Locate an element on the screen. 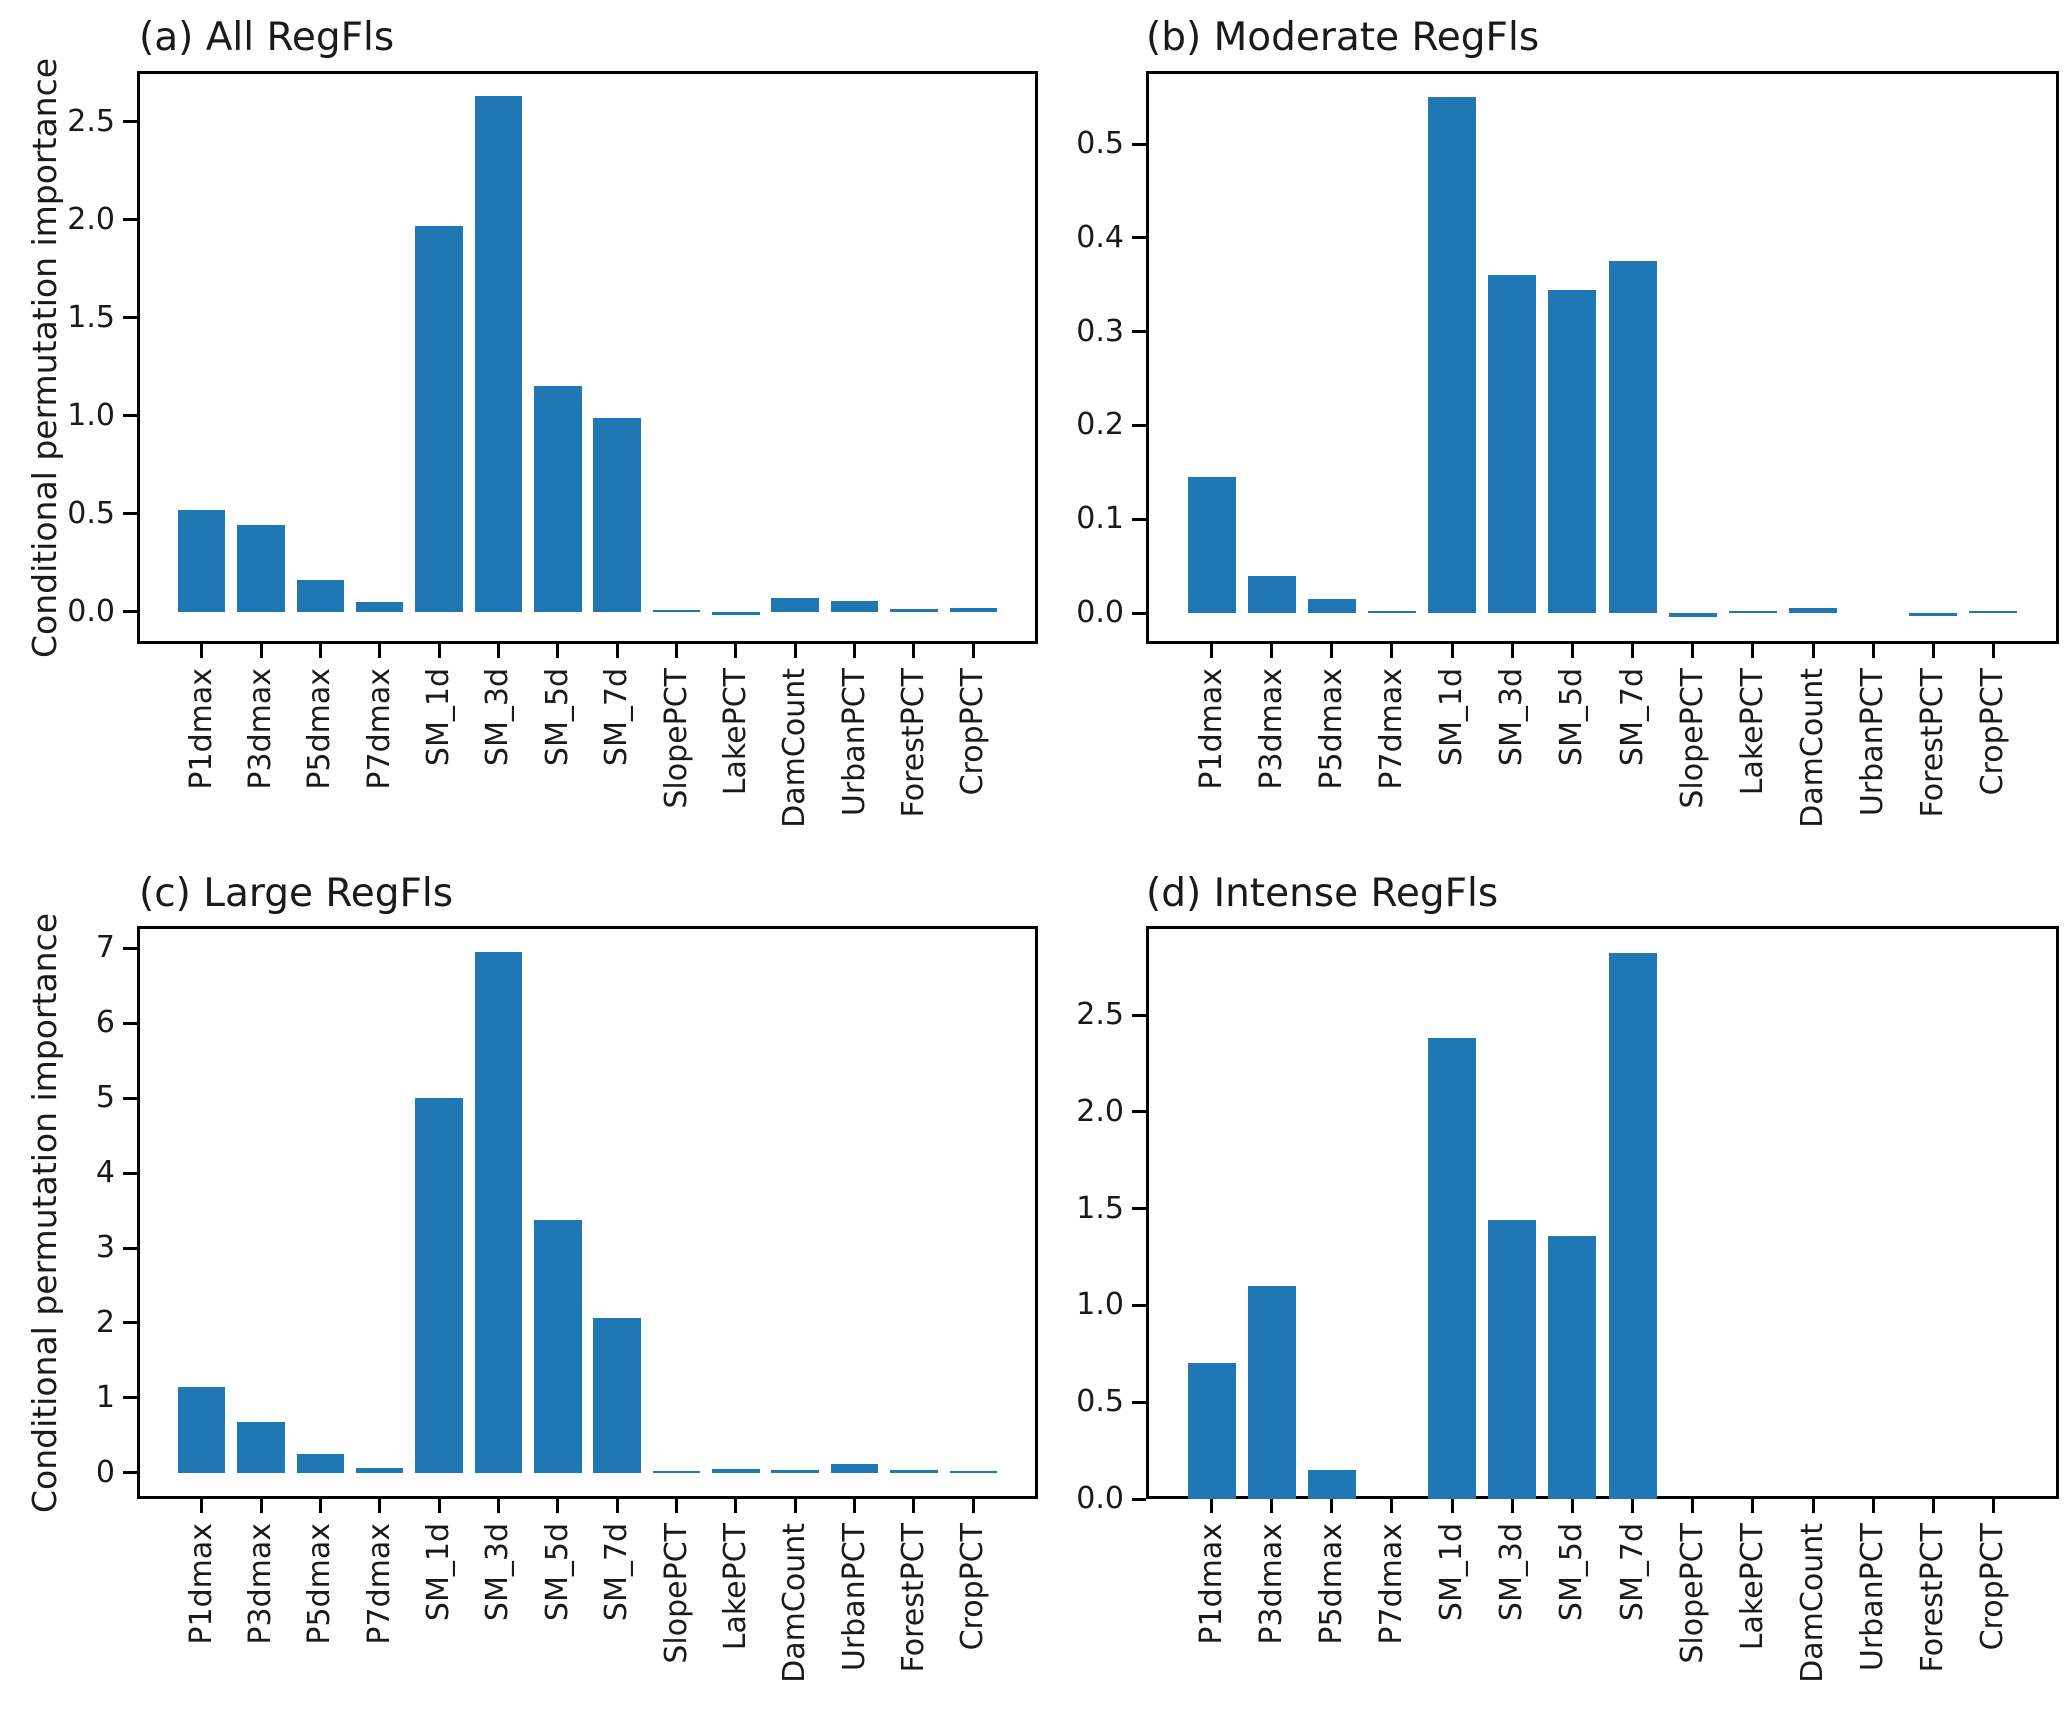  x-tick-label-d-SM_3d: SM_3d is located at coordinates (1512, 1572).